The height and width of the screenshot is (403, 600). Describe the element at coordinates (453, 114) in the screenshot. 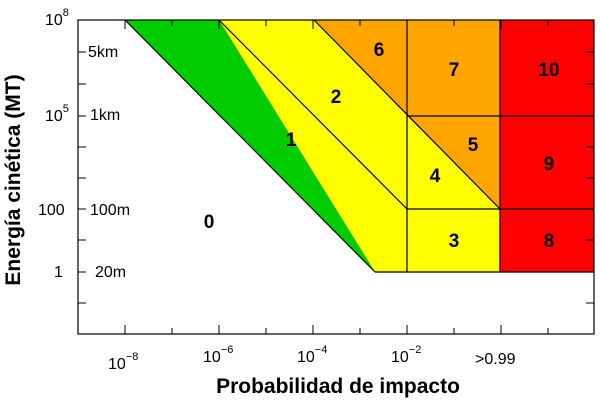

I see `zone-5-fill` at that location.